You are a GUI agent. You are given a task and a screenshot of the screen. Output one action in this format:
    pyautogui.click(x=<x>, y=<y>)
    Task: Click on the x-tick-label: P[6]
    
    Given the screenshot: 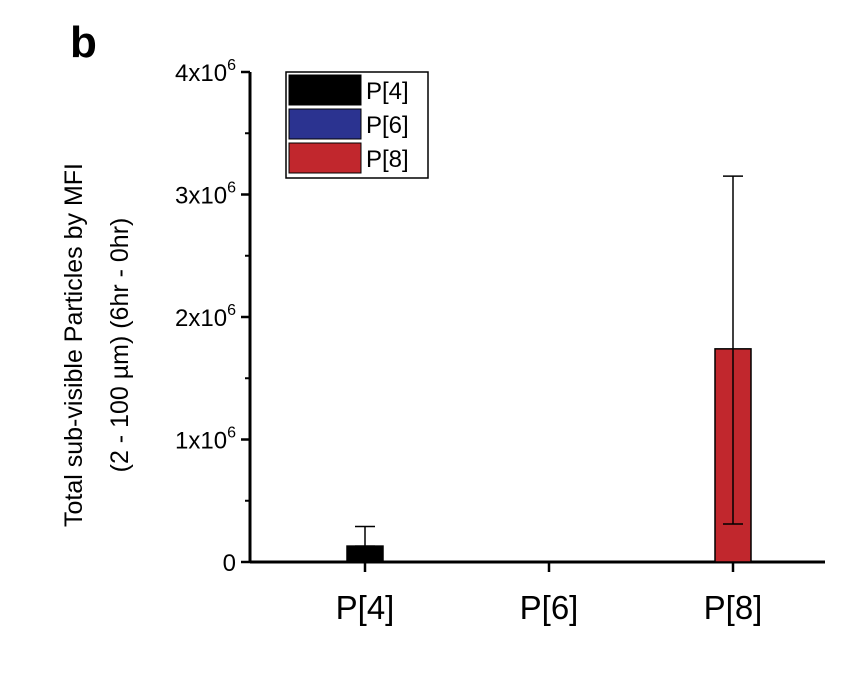 What is the action you would take?
    pyautogui.click(x=549, y=607)
    